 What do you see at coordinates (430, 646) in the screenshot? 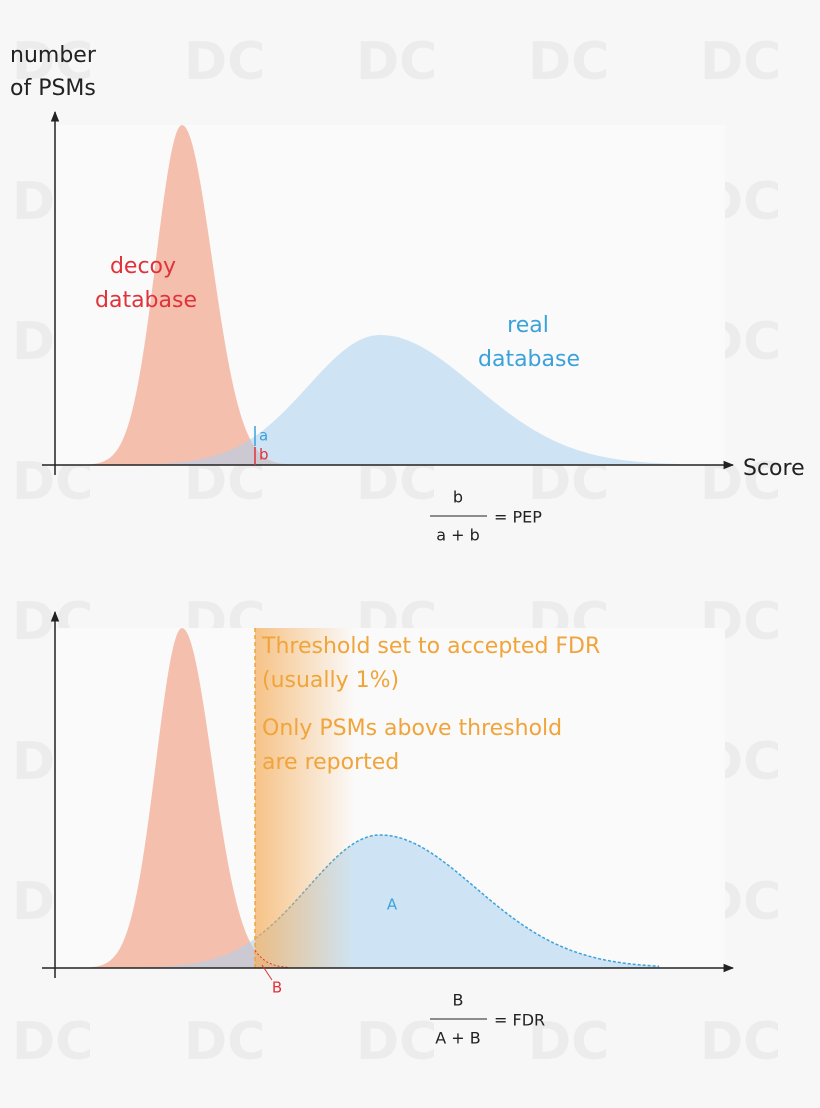
I see `threshold-note: Threshold set to accepted FDR` at bounding box center [430, 646].